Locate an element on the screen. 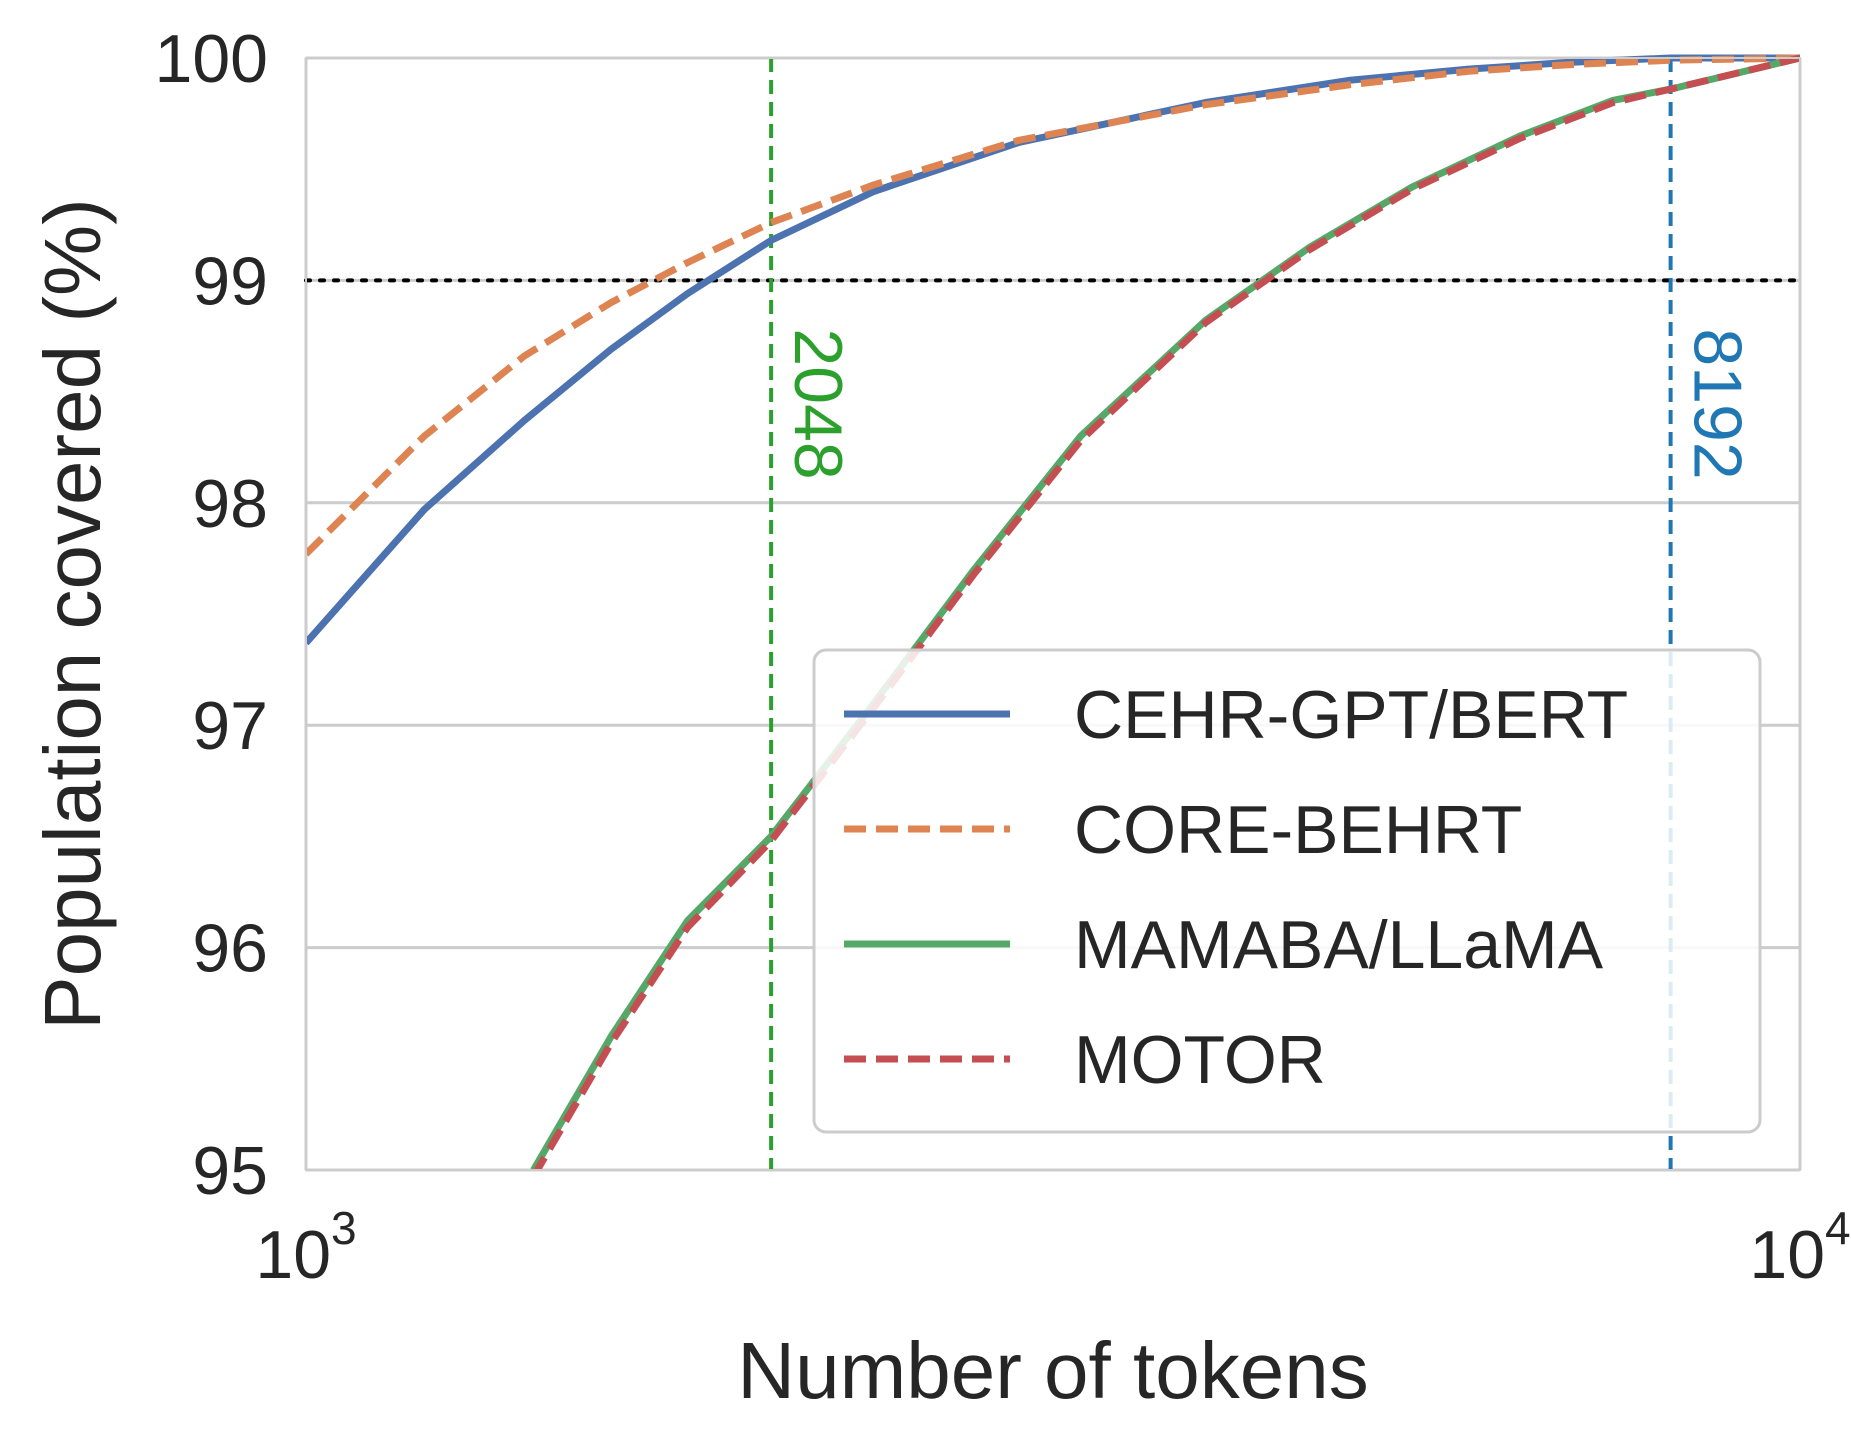  y-axis-title: Population covered (%) is located at coordinates (72, 614).